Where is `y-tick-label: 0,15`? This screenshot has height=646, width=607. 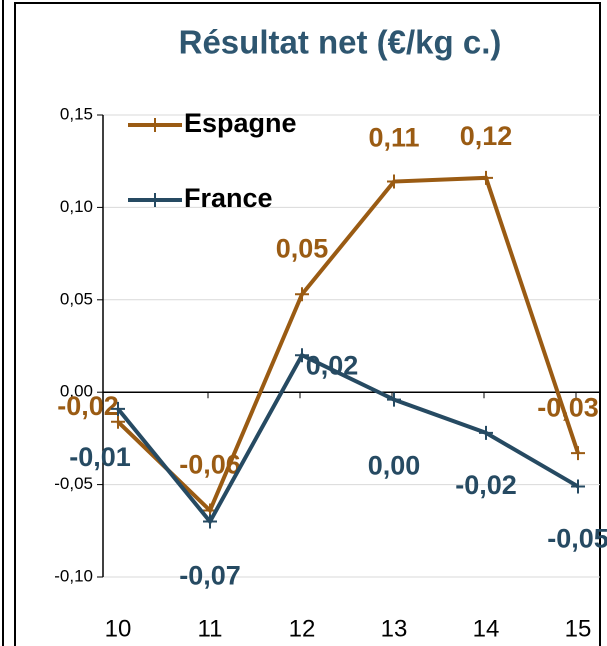 y-tick-label: 0,15 is located at coordinates (76, 113).